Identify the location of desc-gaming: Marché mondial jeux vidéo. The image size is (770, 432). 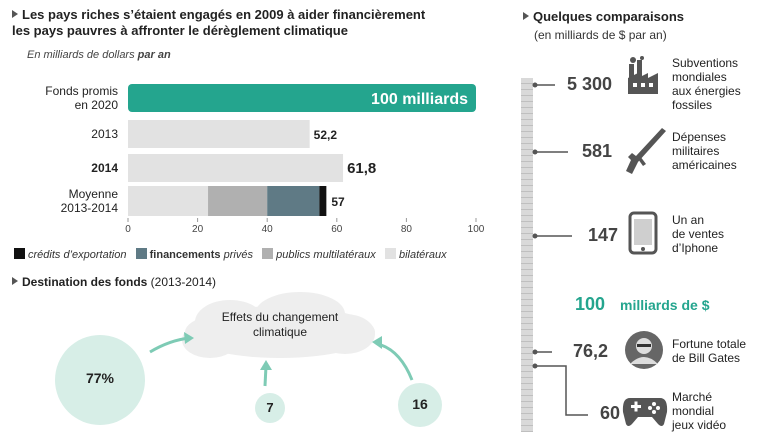
(699, 411).